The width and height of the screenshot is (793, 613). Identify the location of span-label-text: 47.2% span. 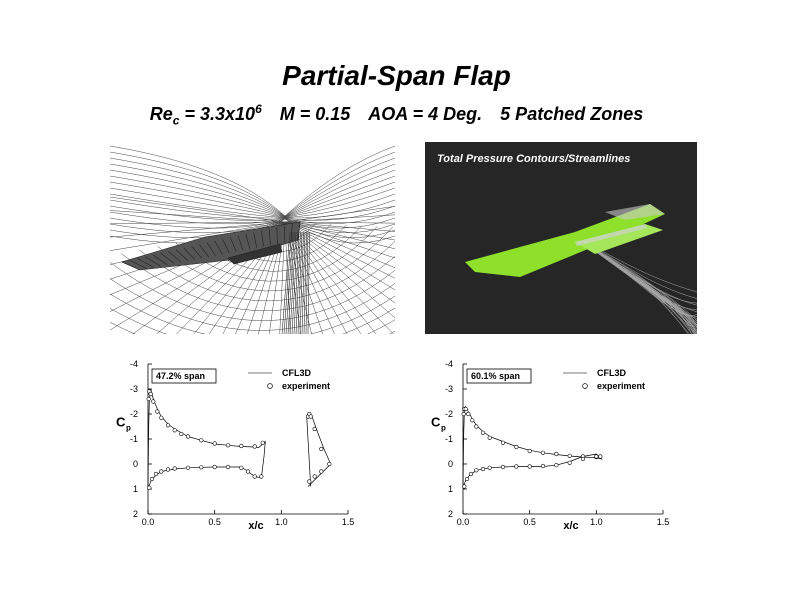
(180, 376).